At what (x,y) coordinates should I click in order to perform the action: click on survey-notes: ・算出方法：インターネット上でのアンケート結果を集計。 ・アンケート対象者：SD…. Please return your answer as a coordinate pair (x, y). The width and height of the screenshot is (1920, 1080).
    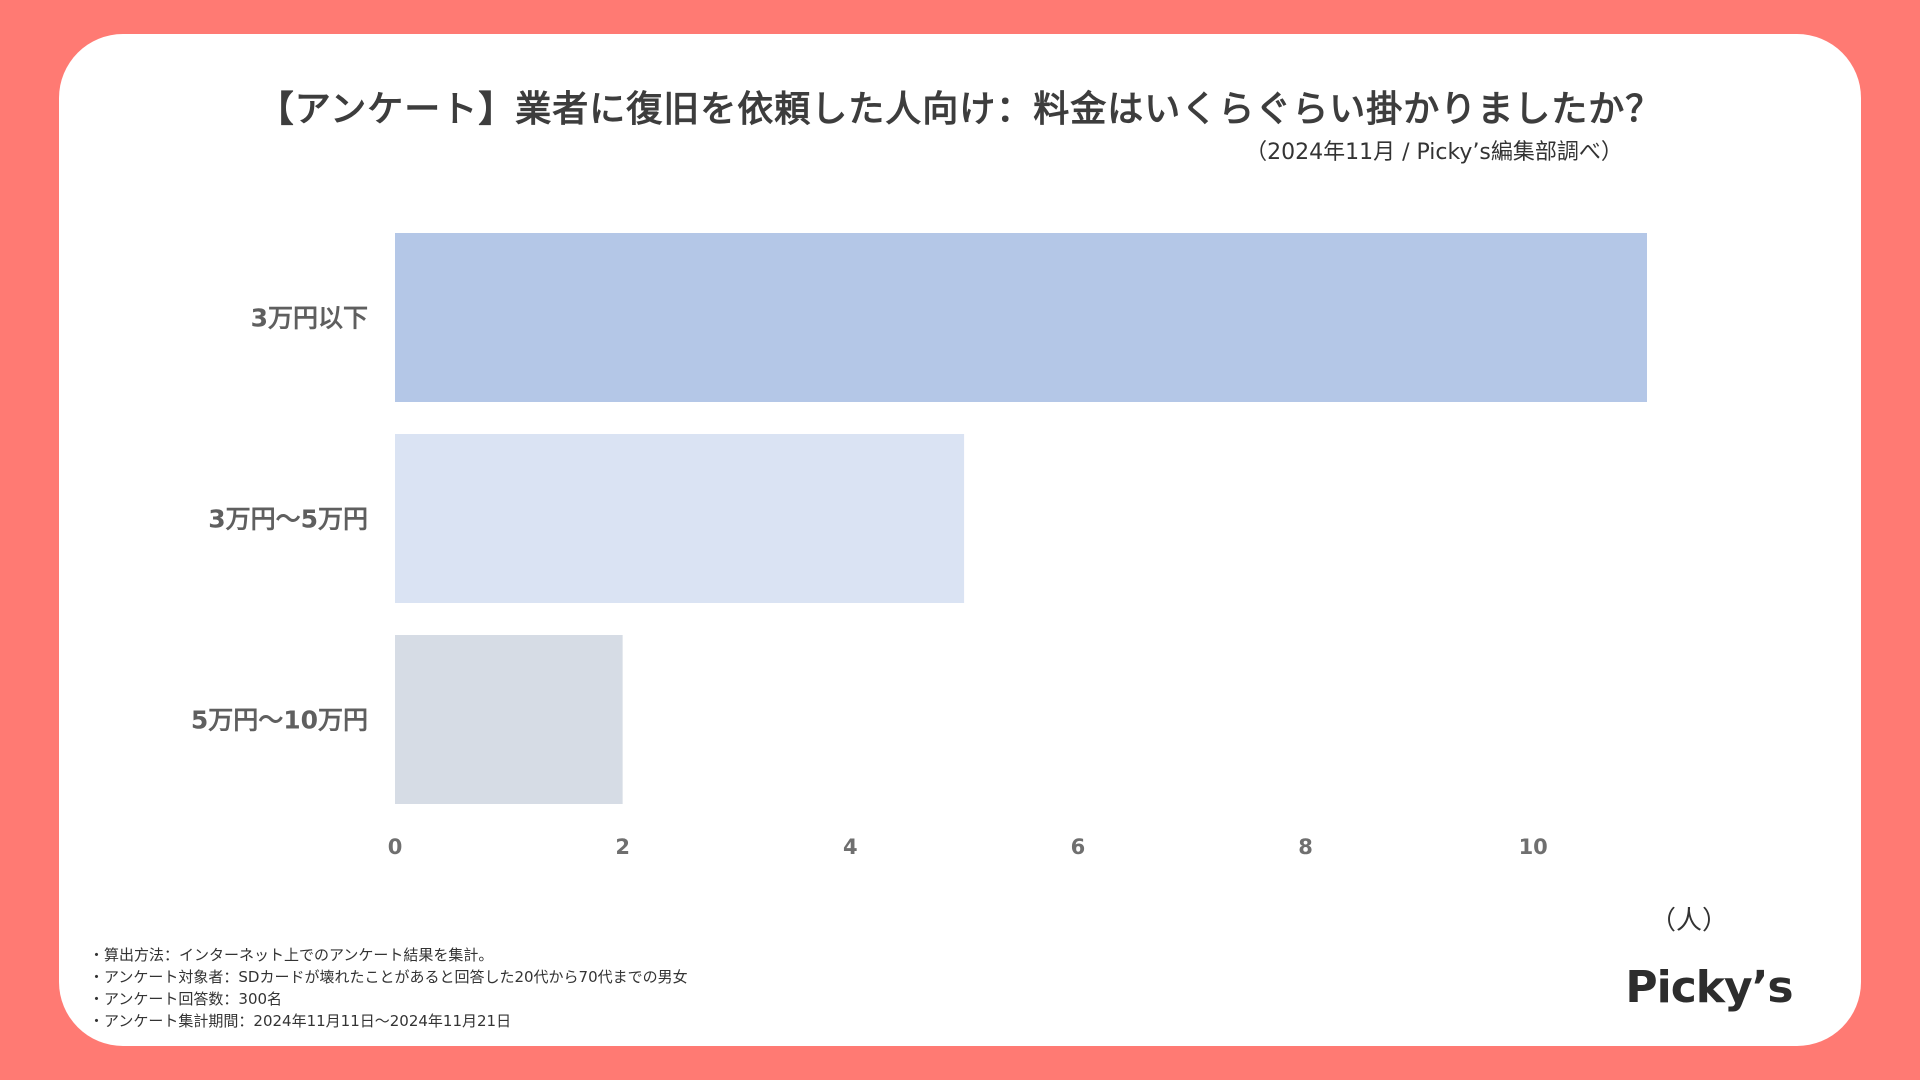
    Looking at the image, I should click on (388, 988).